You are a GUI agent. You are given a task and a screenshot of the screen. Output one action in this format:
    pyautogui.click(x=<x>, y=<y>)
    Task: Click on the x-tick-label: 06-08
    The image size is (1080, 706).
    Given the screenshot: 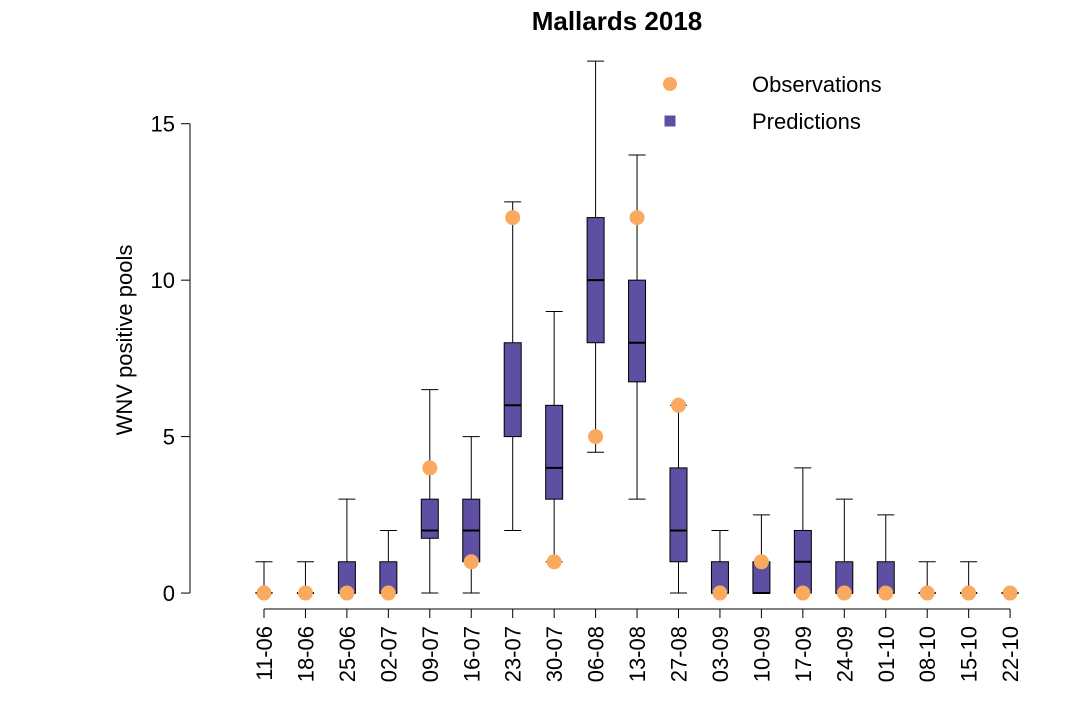 What is the action you would take?
    pyautogui.click(x=596, y=654)
    